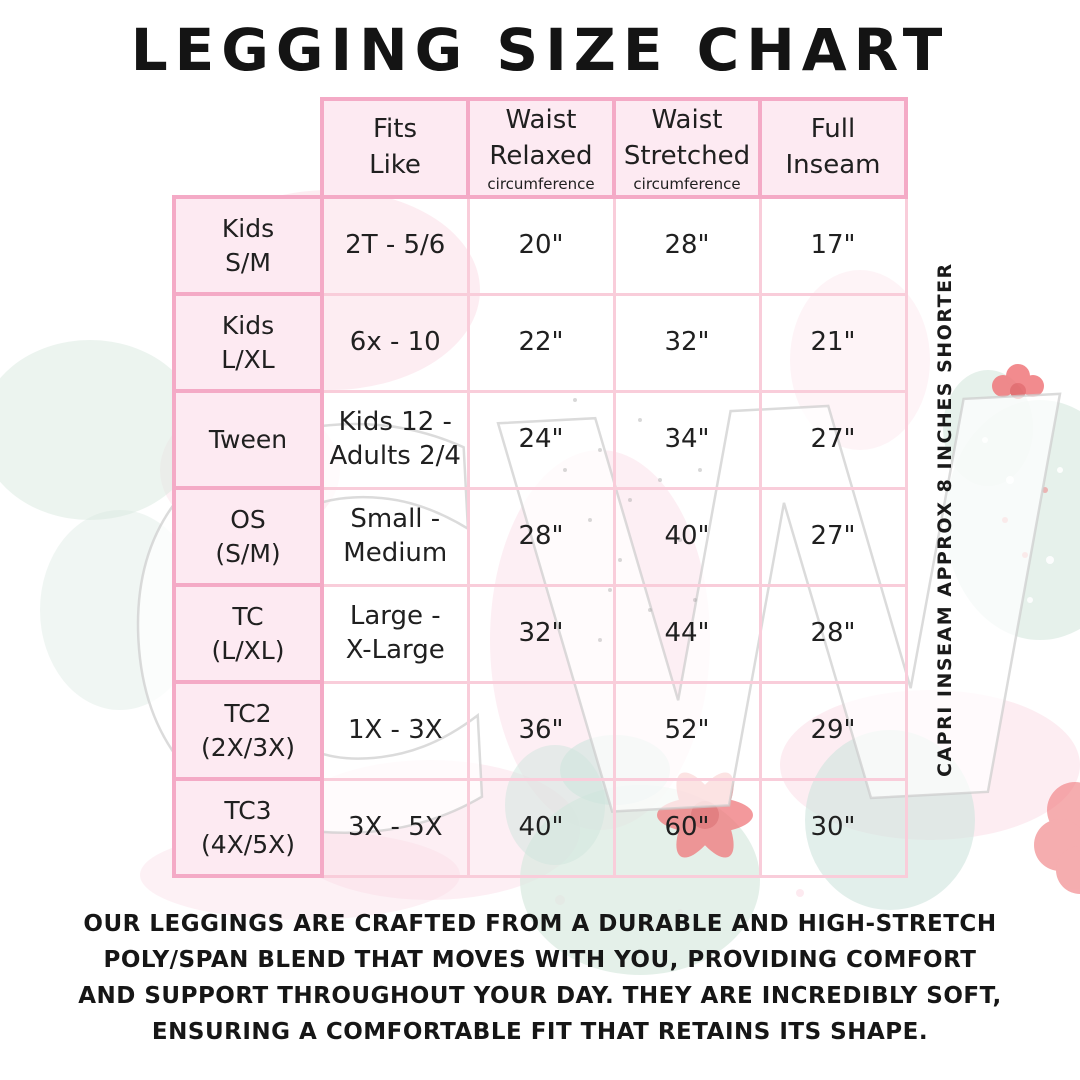  Describe the element at coordinates (248, 148) in the screenshot. I see `empty-corner-cell` at that location.